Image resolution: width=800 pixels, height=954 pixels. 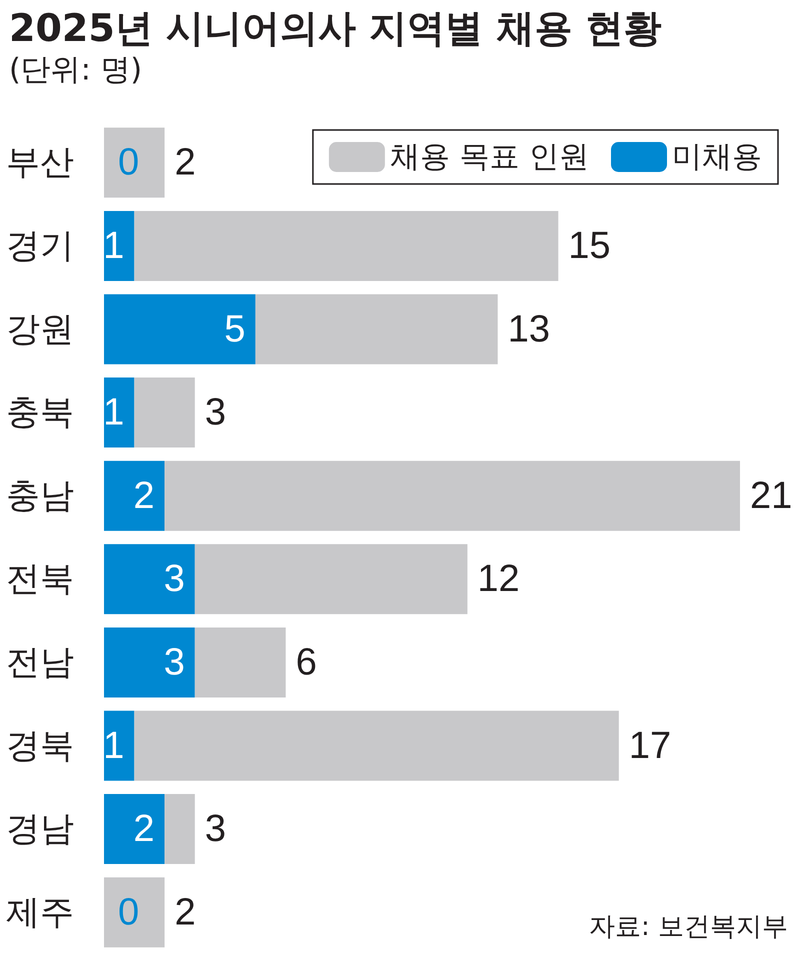 I want to click on chart-subtitle: (단위: 명), so click(x=75, y=70).